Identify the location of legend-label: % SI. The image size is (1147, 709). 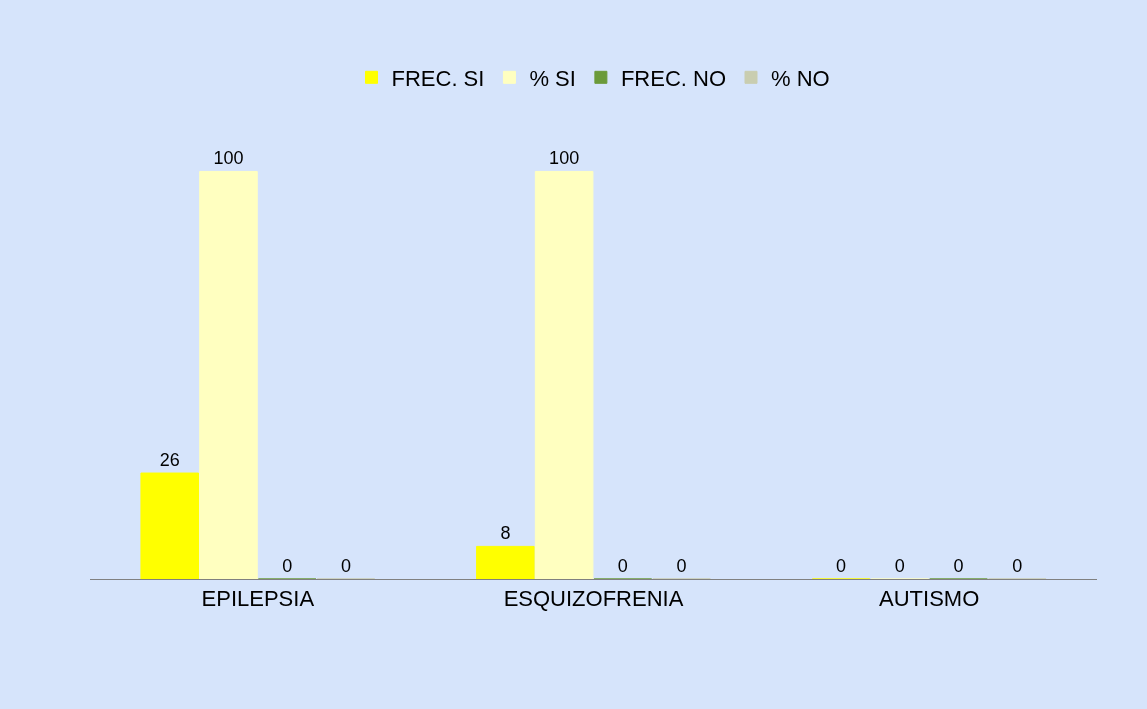
(552, 78).